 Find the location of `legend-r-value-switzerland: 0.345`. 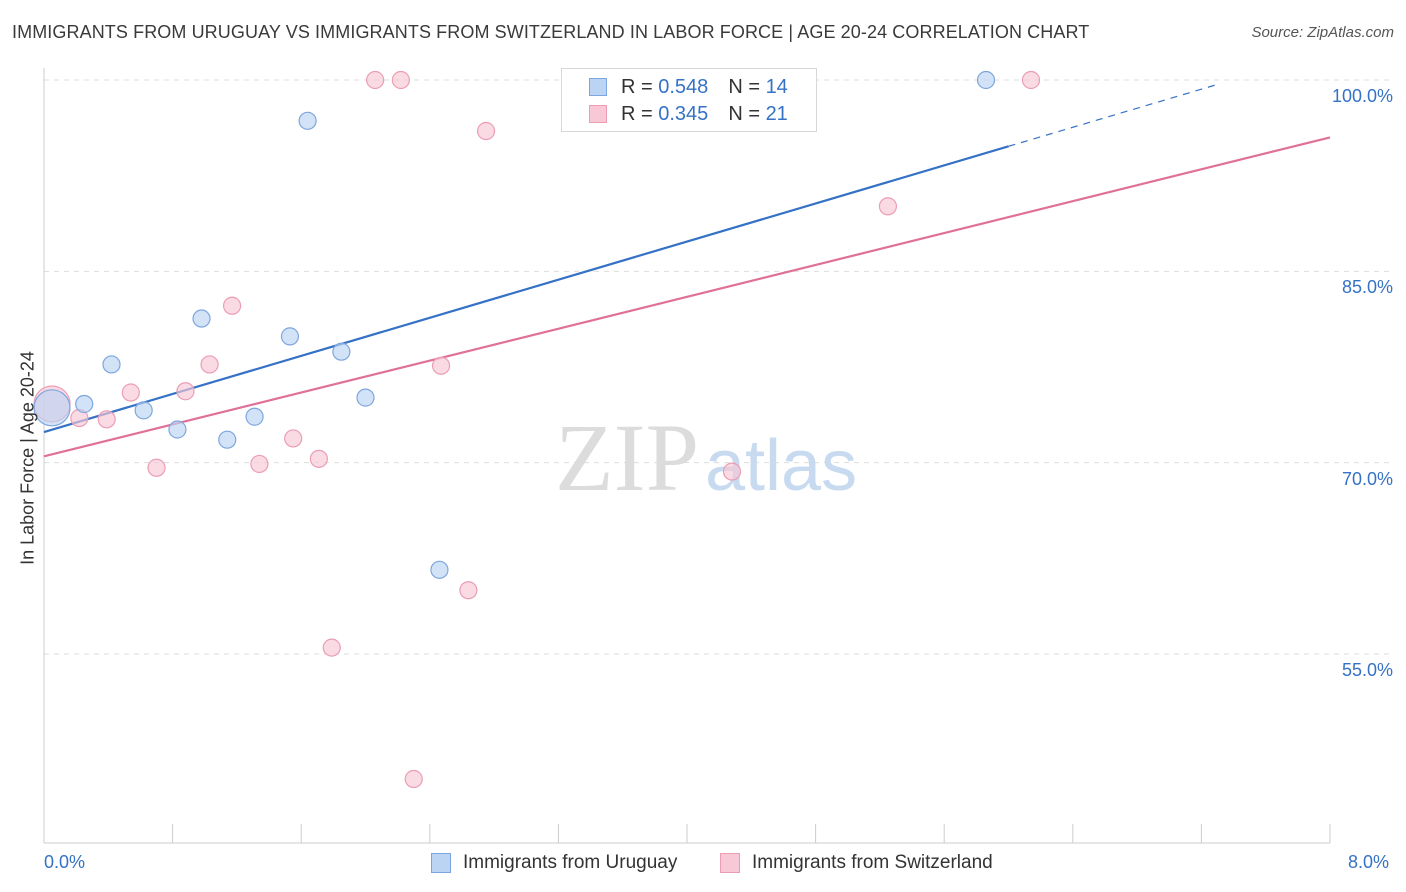

legend-r-value-switzerland: 0.345 is located at coordinates (683, 113).